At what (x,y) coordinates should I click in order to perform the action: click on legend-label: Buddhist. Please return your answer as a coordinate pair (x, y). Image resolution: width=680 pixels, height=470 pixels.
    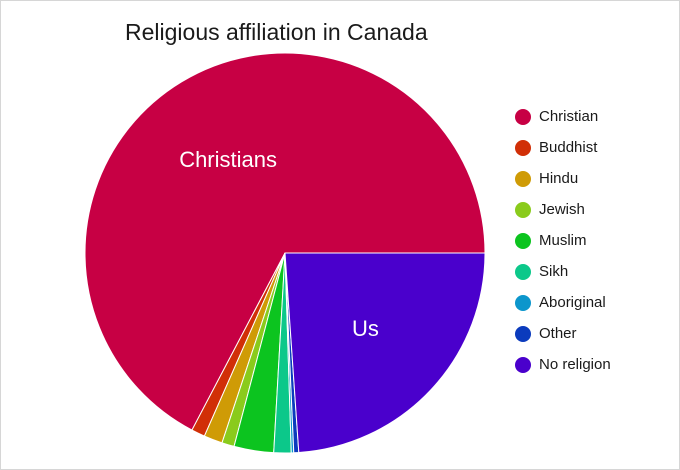
    Looking at the image, I should click on (568, 147).